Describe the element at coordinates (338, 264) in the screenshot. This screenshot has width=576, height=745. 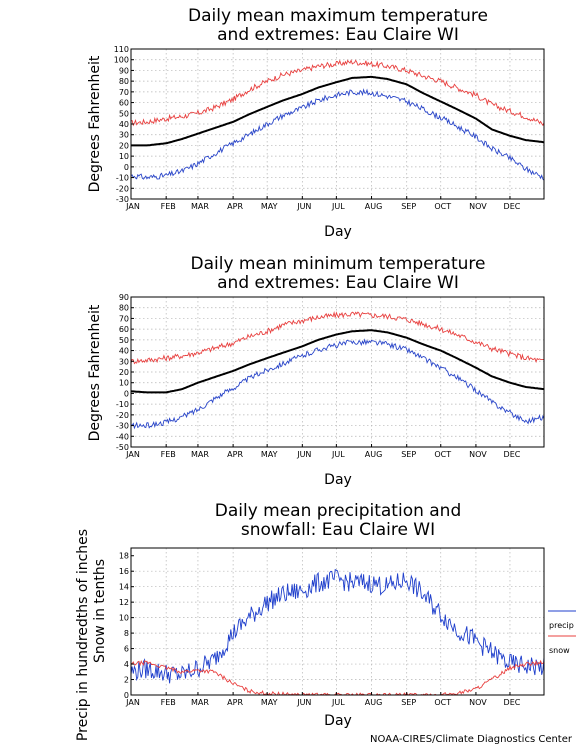
I see `chart-title-line-1: Daily mean minimum temperature` at that location.